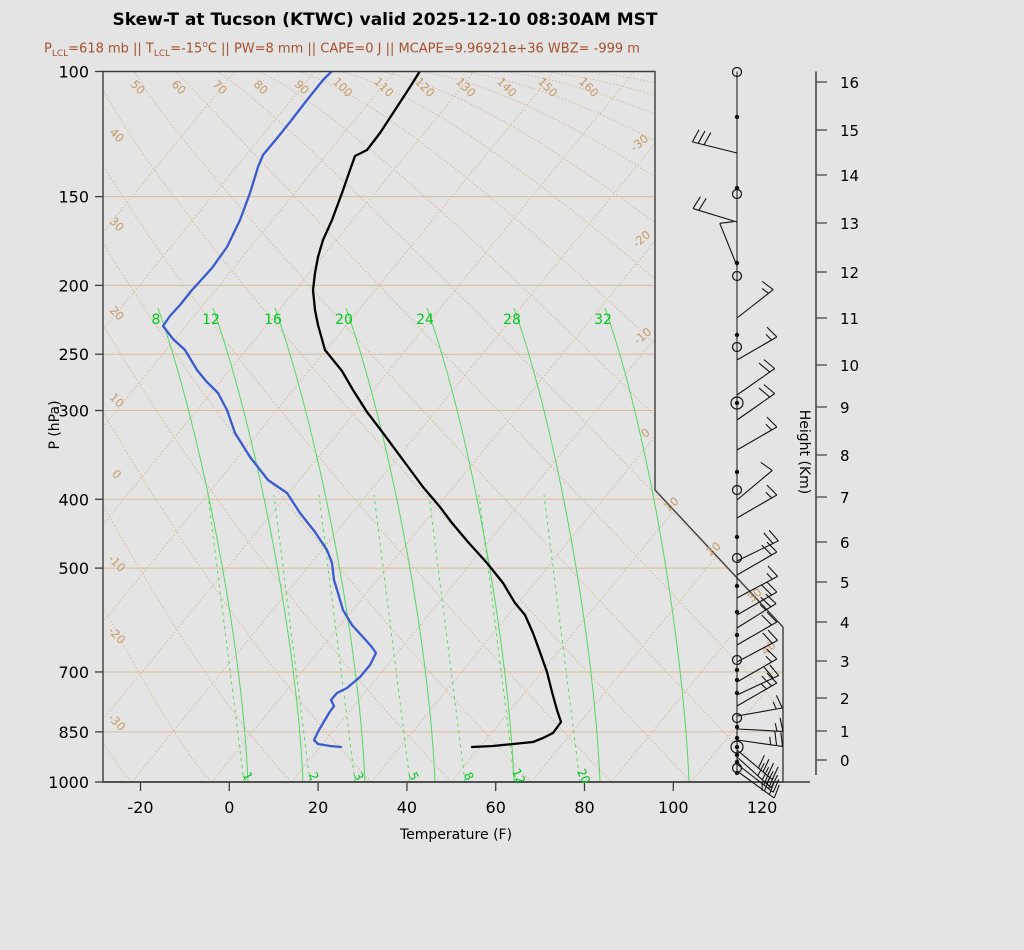 The width and height of the screenshot is (1024, 950). What do you see at coordinates (68, 782) in the screenshot?
I see `pressure-tick-label: 1000` at bounding box center [68, 782].